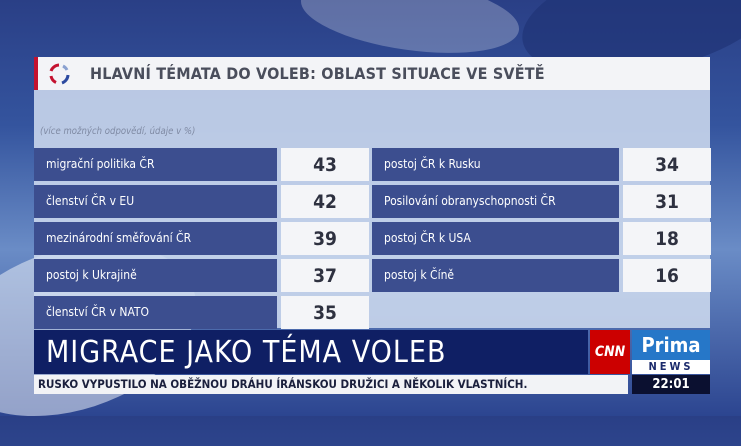 The width and height of the screenshot is (741, 446). Describe the element at coordinates (155, 275) in the screenshot. I see `result-label: postoj k Ukrajině` at that location.